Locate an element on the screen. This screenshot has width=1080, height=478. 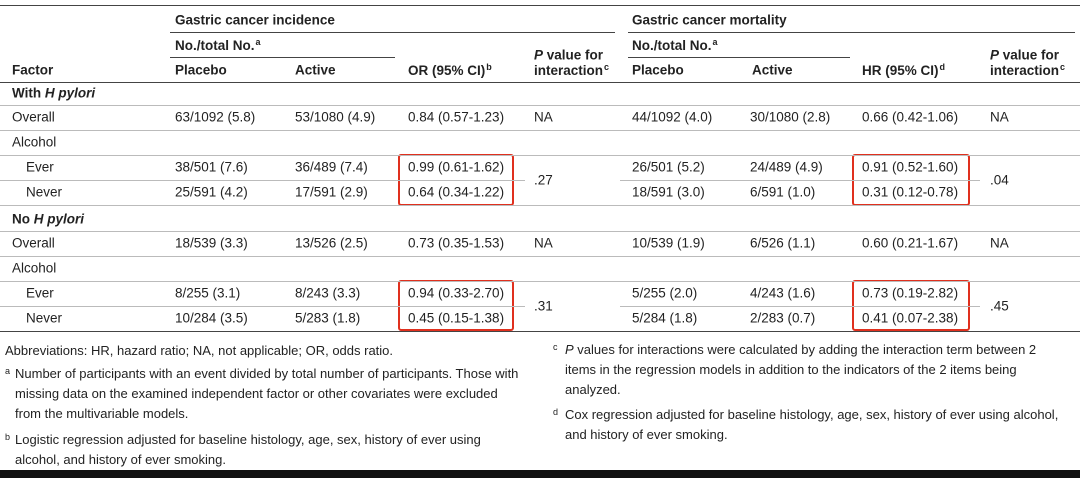
text: .31 is located at coordinates (543, 306).